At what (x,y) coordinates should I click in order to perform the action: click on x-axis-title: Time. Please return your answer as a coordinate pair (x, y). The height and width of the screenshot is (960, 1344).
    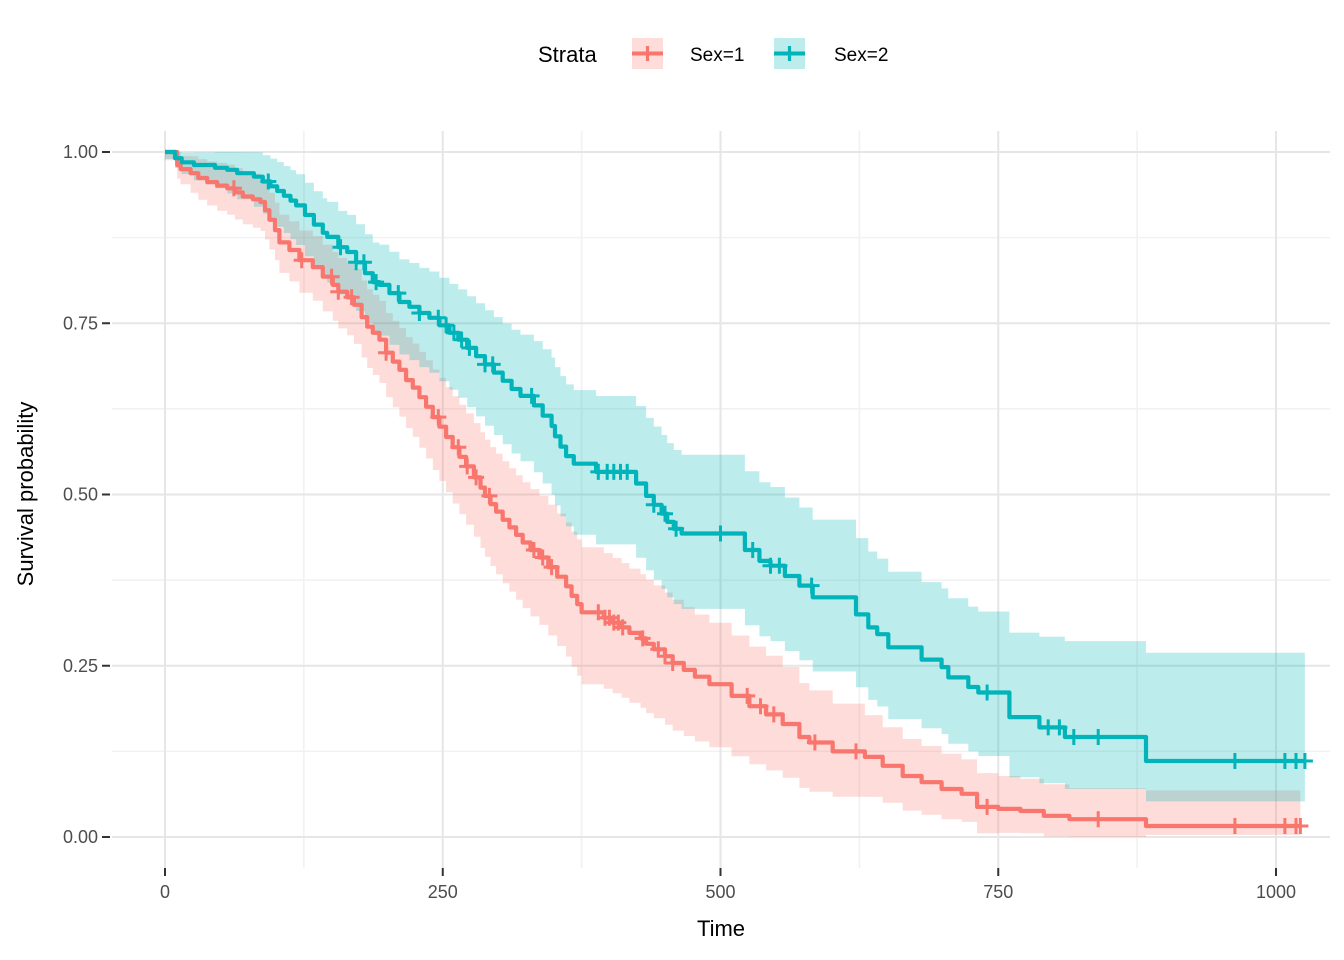
    Looking at the image, I should click on (721, 928).